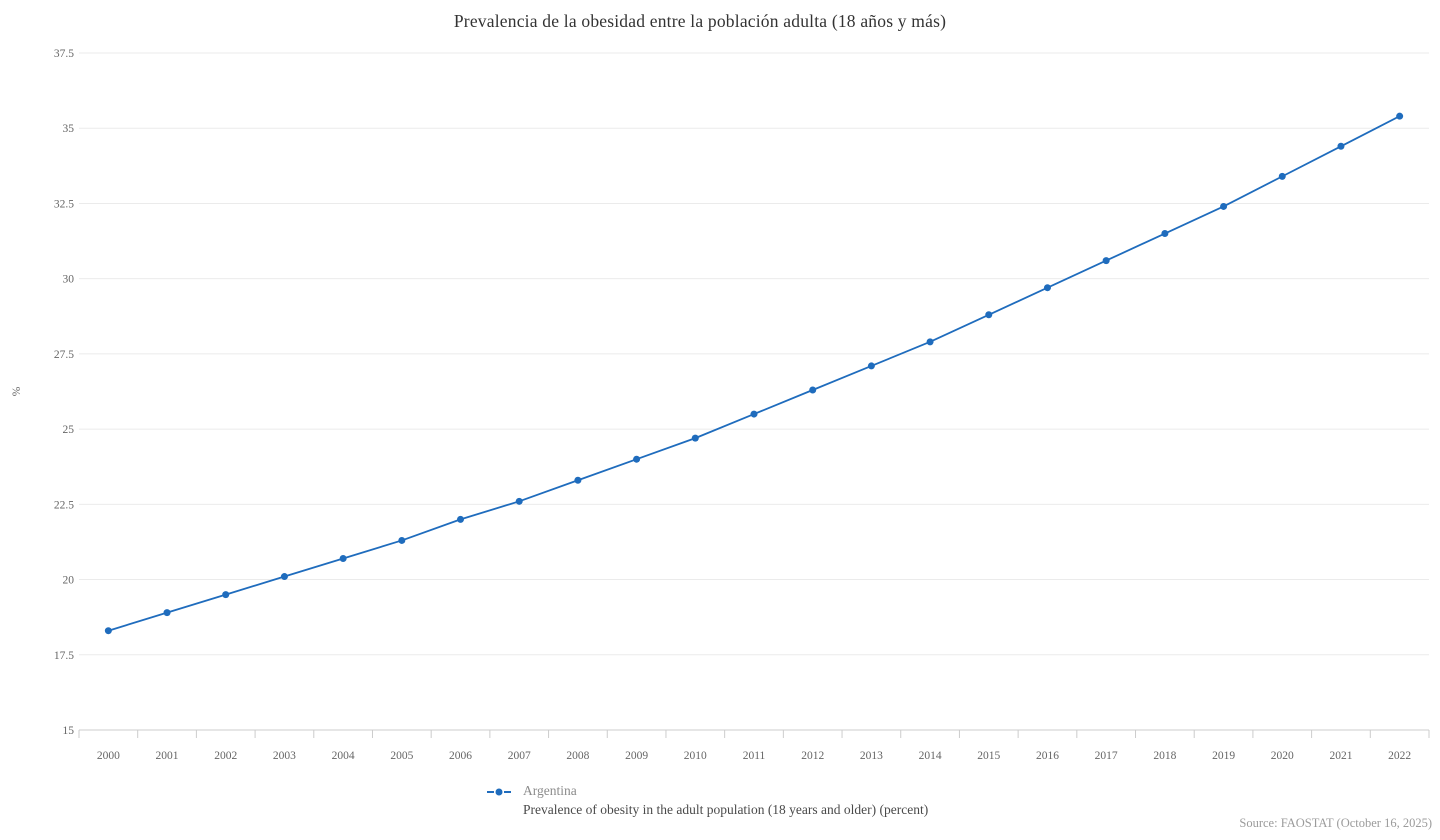  I want to click on x-tick-label: 2008, so click(577, 756).